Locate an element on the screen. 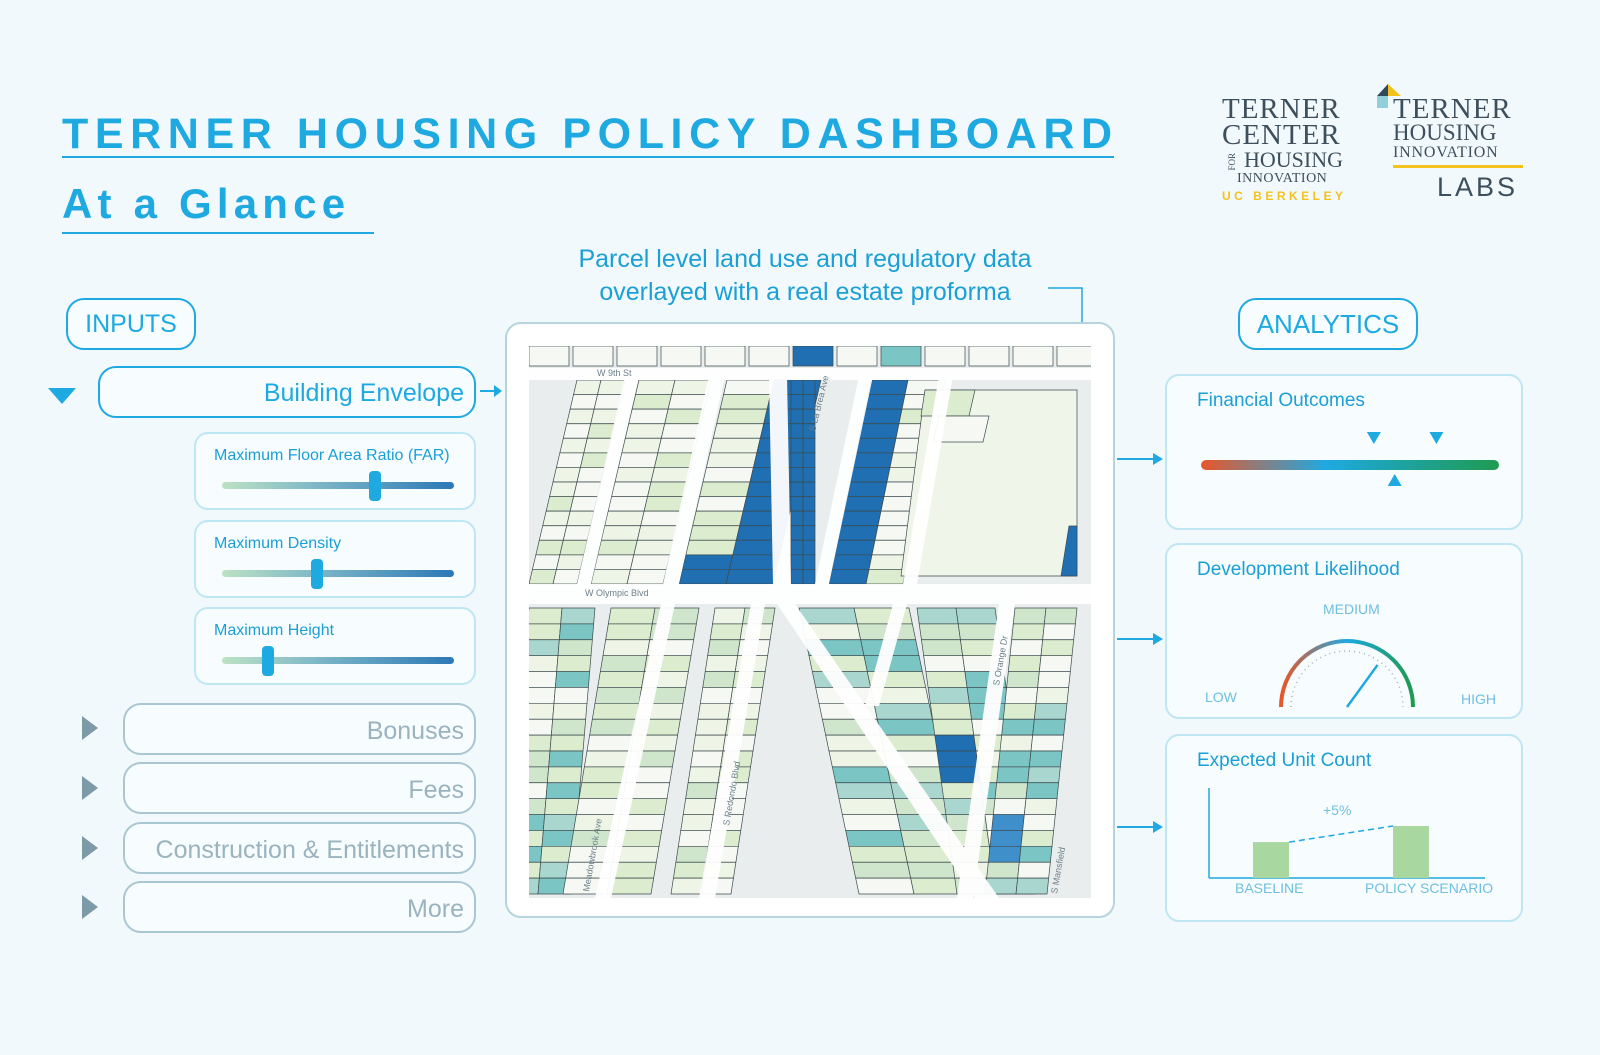 This screenshot has width=1600, height=1055. density-slider-thumb is located at coordinates (317, 574).